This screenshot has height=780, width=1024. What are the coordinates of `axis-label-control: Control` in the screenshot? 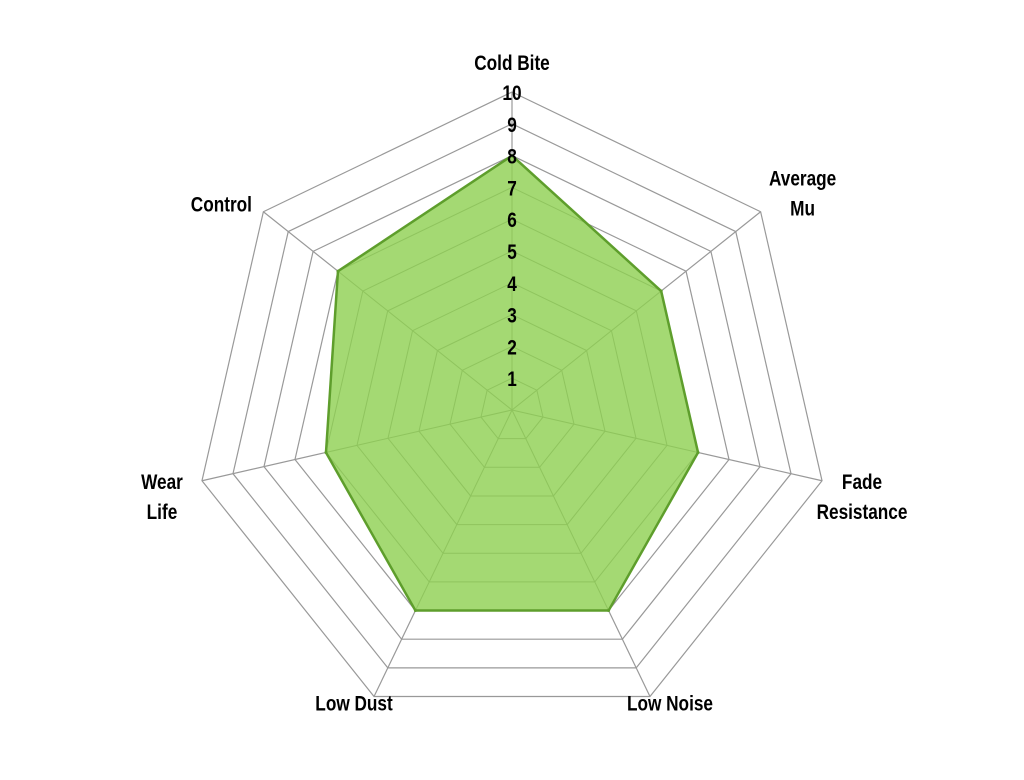 It's located at (221, 205).